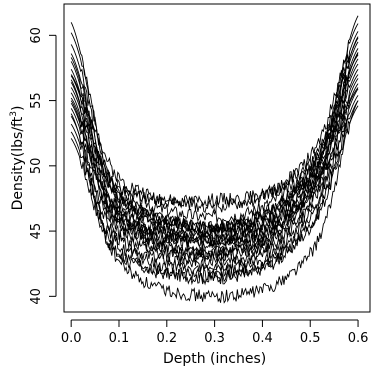 The height and width of the screenshot is (372, 375). Describe the element at coordinates (36, 35) in the screenshot. I see `y-tick-label: 60` at that location.